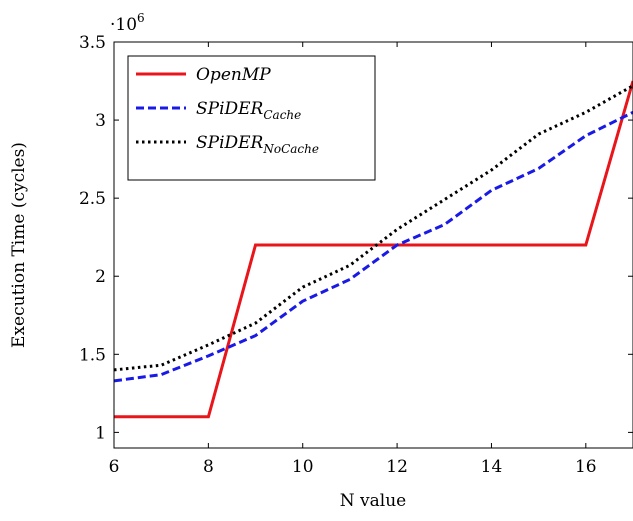 Image resolution: width=633 pixels, height=521 pixels. What do you see at coordinates (19, 245) in the screenshot?
I see `y-axis-label: Execution Time (cycles)` at bounding box center [19, 245].